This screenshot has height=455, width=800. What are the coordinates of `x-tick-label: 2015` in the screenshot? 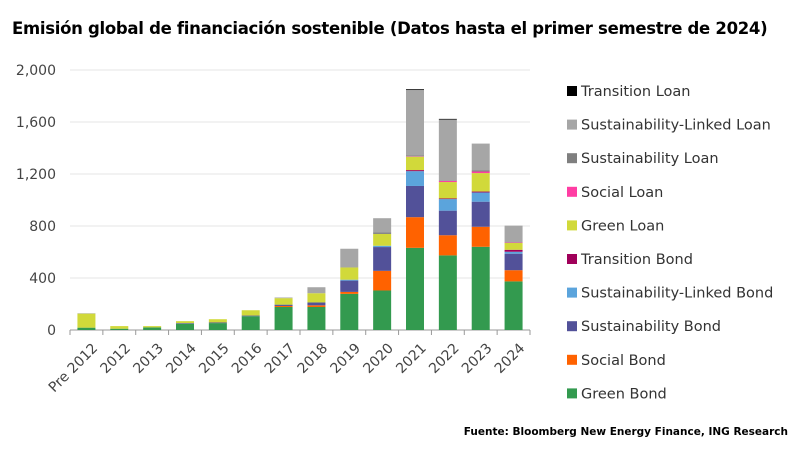 It's located at (214, 358).